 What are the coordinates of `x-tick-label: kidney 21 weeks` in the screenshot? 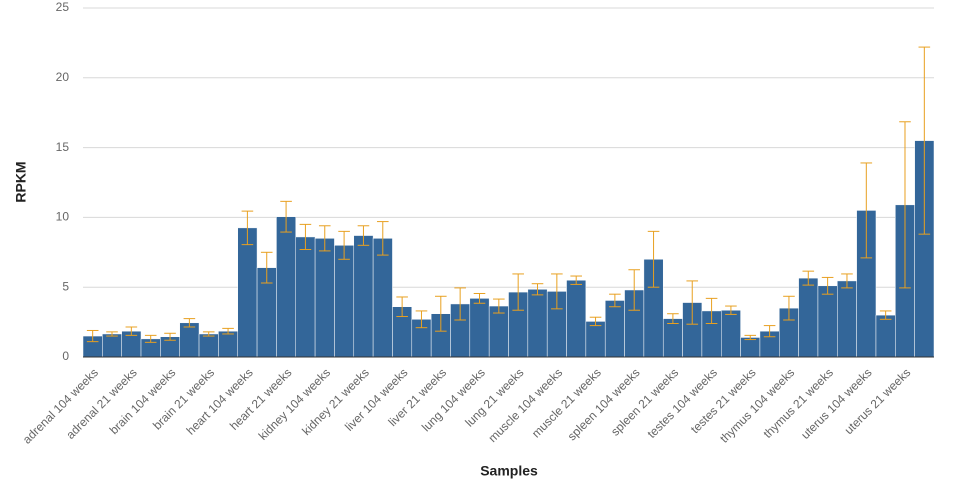 It's located at (335, 401).